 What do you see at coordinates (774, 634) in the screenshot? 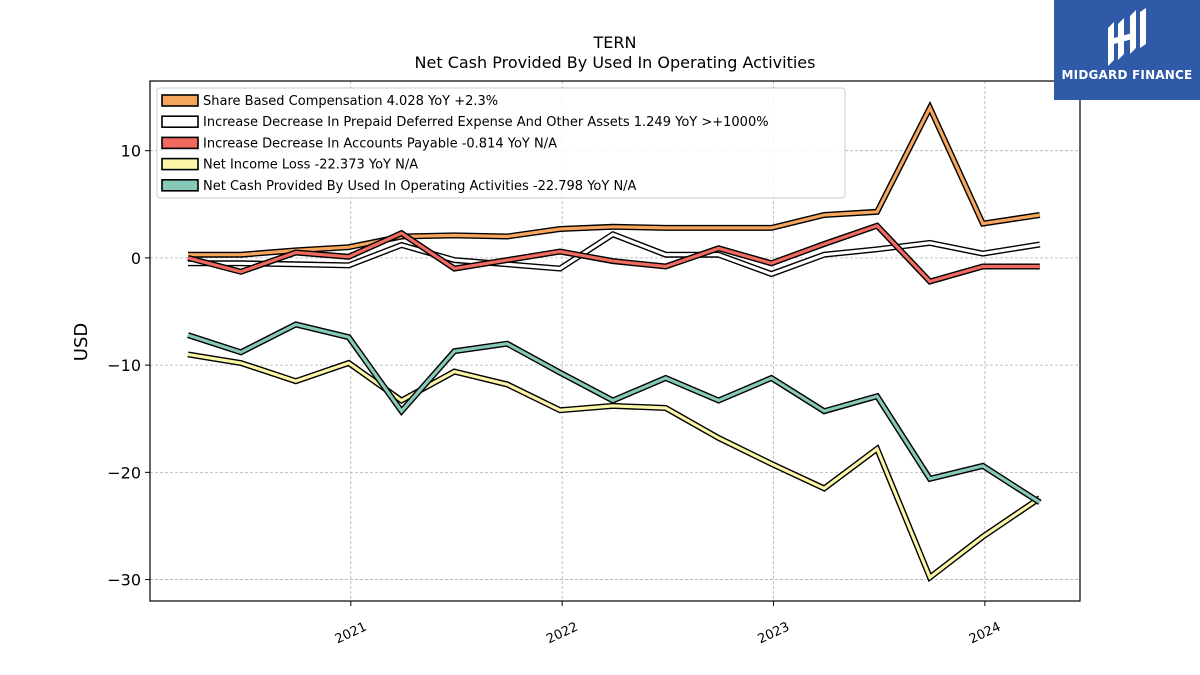
I see `x-tick-label: 2023` at bounding box center [774, 634].